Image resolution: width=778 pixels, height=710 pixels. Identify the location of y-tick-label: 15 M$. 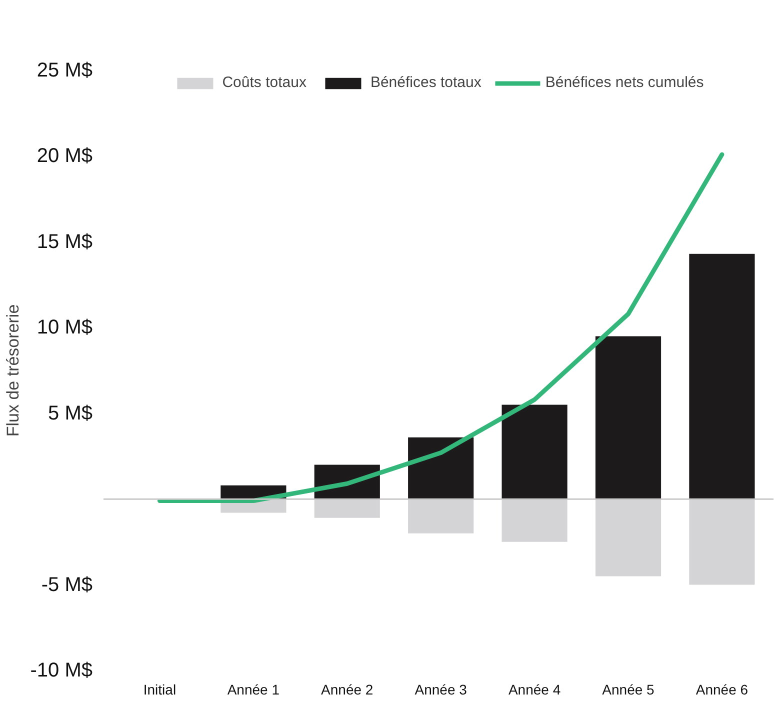
(64, 241).